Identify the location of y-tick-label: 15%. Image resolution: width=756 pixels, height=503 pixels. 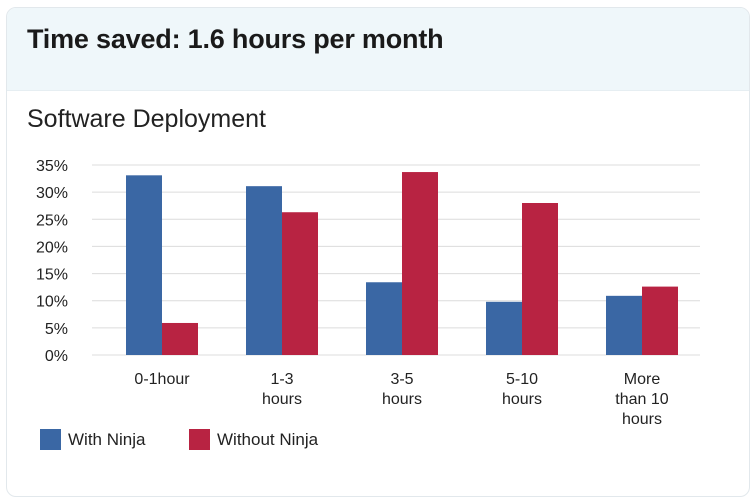
(52, 275).